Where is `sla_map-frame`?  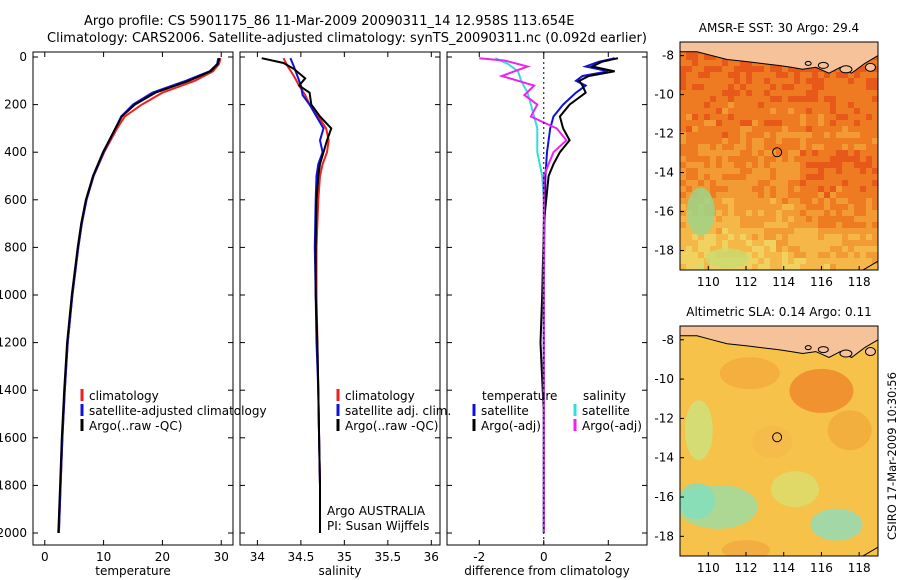
sla_map-frame is located at coordinates (779, 441).